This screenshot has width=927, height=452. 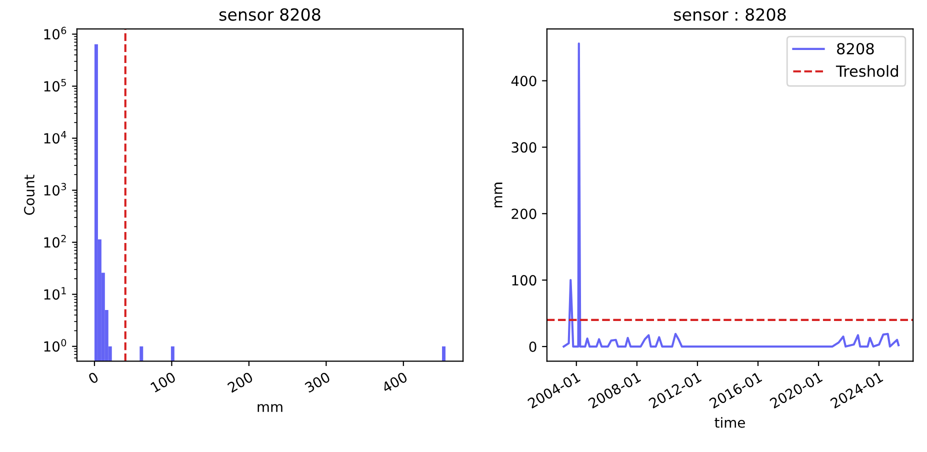 What do you see at coordinates (730, 14) in the screenshot?
I see `chart-title: sensor : 8208` at bounding box center [730, 14].